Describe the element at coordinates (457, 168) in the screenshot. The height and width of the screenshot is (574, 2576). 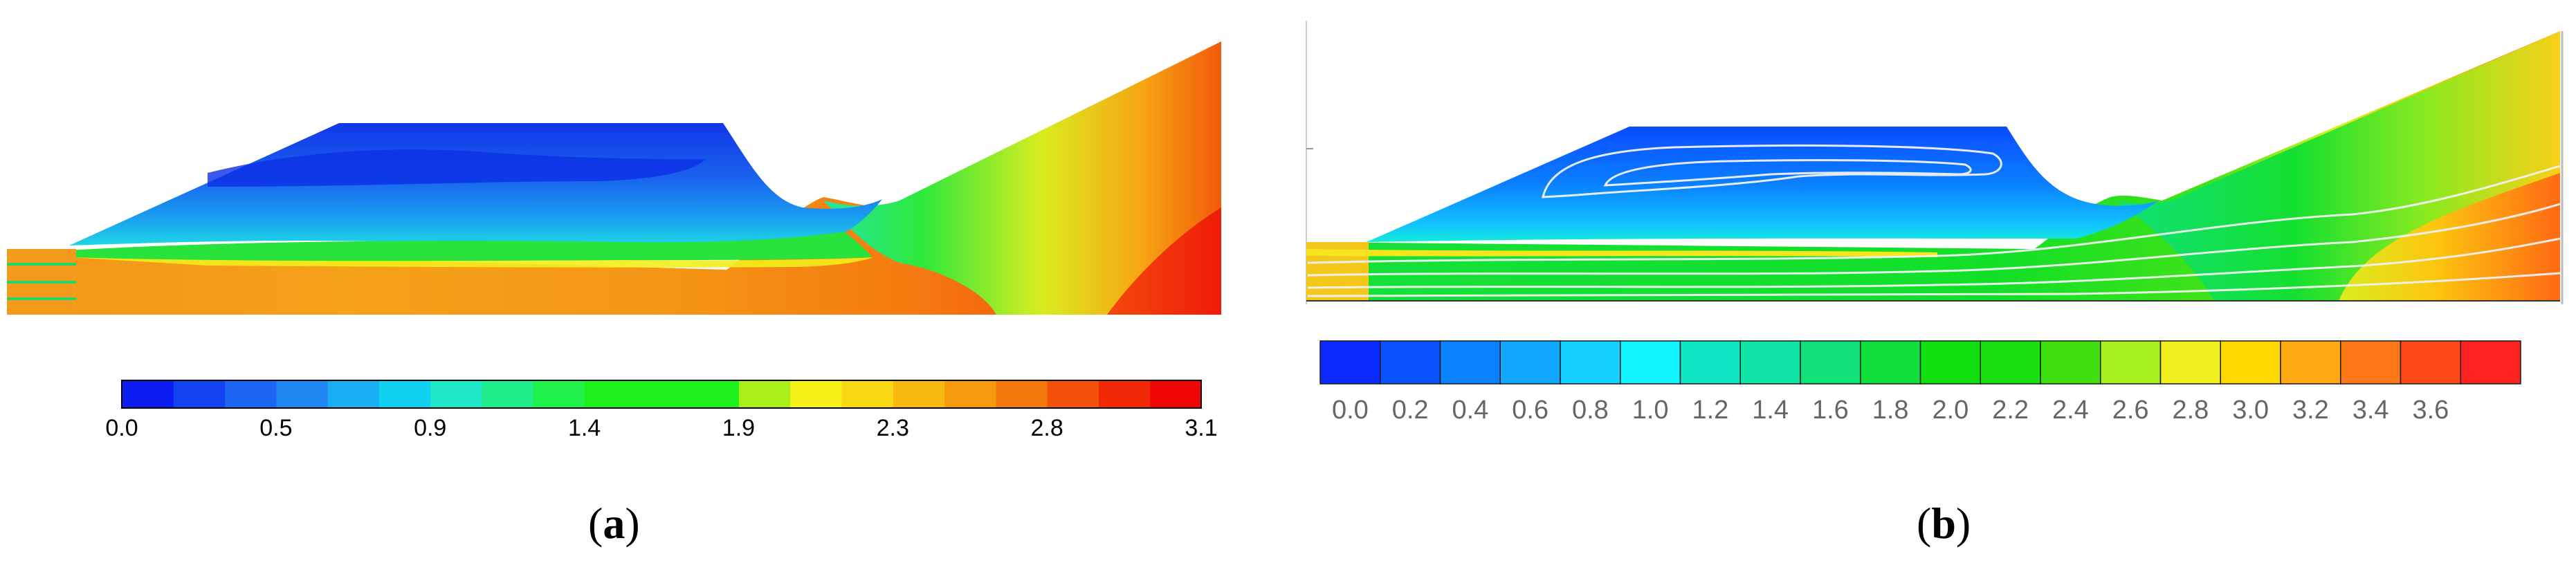
I see `panel-a-core` at that location.